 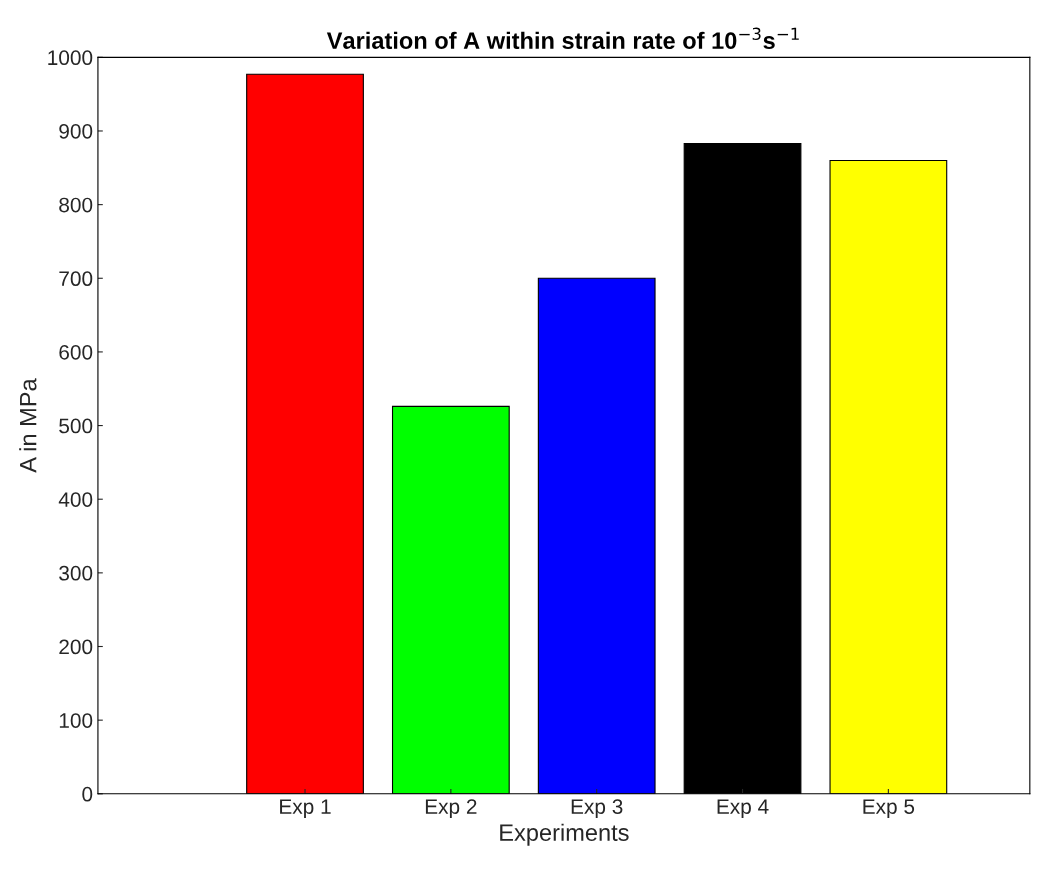 What do you see at coordinates (76, 352) in the screenshot?
I see `y-tick-label: 600` at bounding box center [76, 352].